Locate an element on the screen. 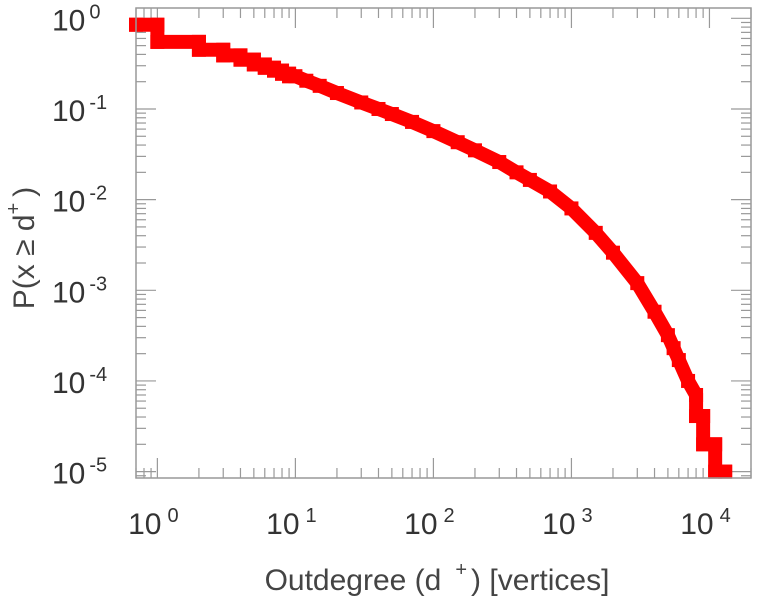  y-tick-label: 10 -1 is located at coordinates (79, 110).